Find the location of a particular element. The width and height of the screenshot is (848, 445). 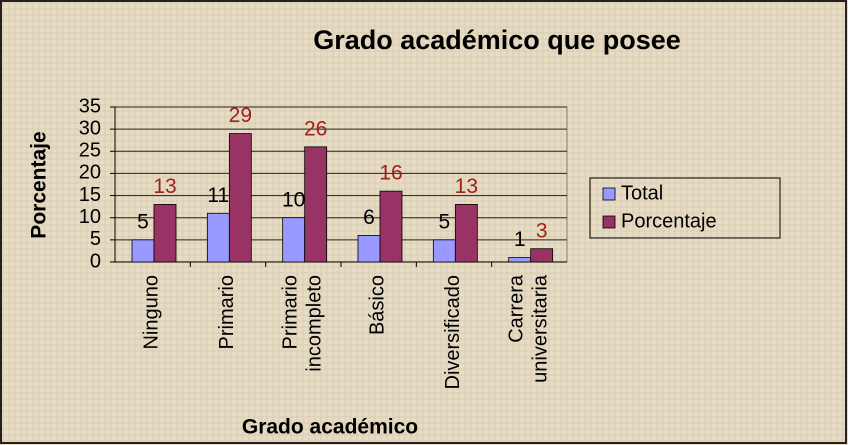

x-tick-label: Primario is located at coordinates (227, 312).